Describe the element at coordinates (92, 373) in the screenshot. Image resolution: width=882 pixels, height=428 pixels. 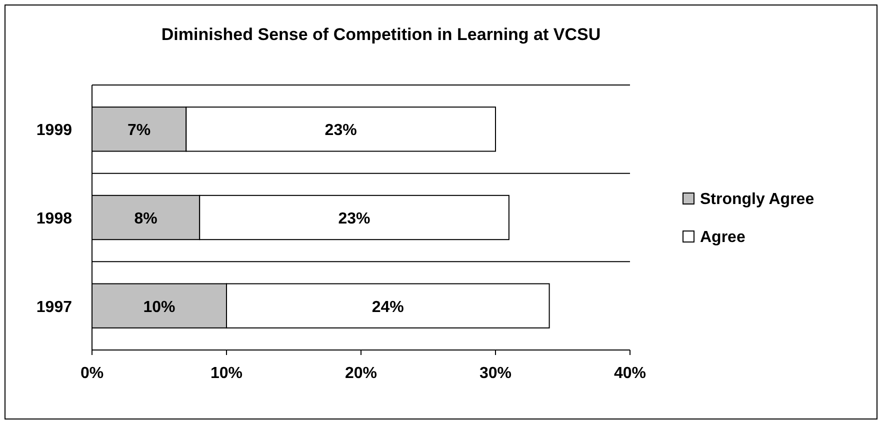
I see `x-tick-label: 0%` at that location.